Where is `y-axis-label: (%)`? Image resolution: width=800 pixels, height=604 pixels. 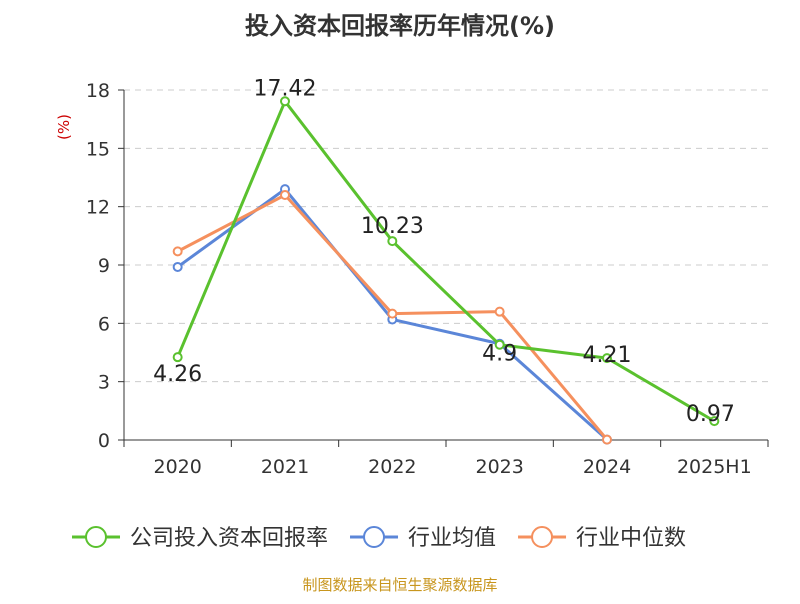 y-axis-label: (%) is located at coordinates (64, 127).